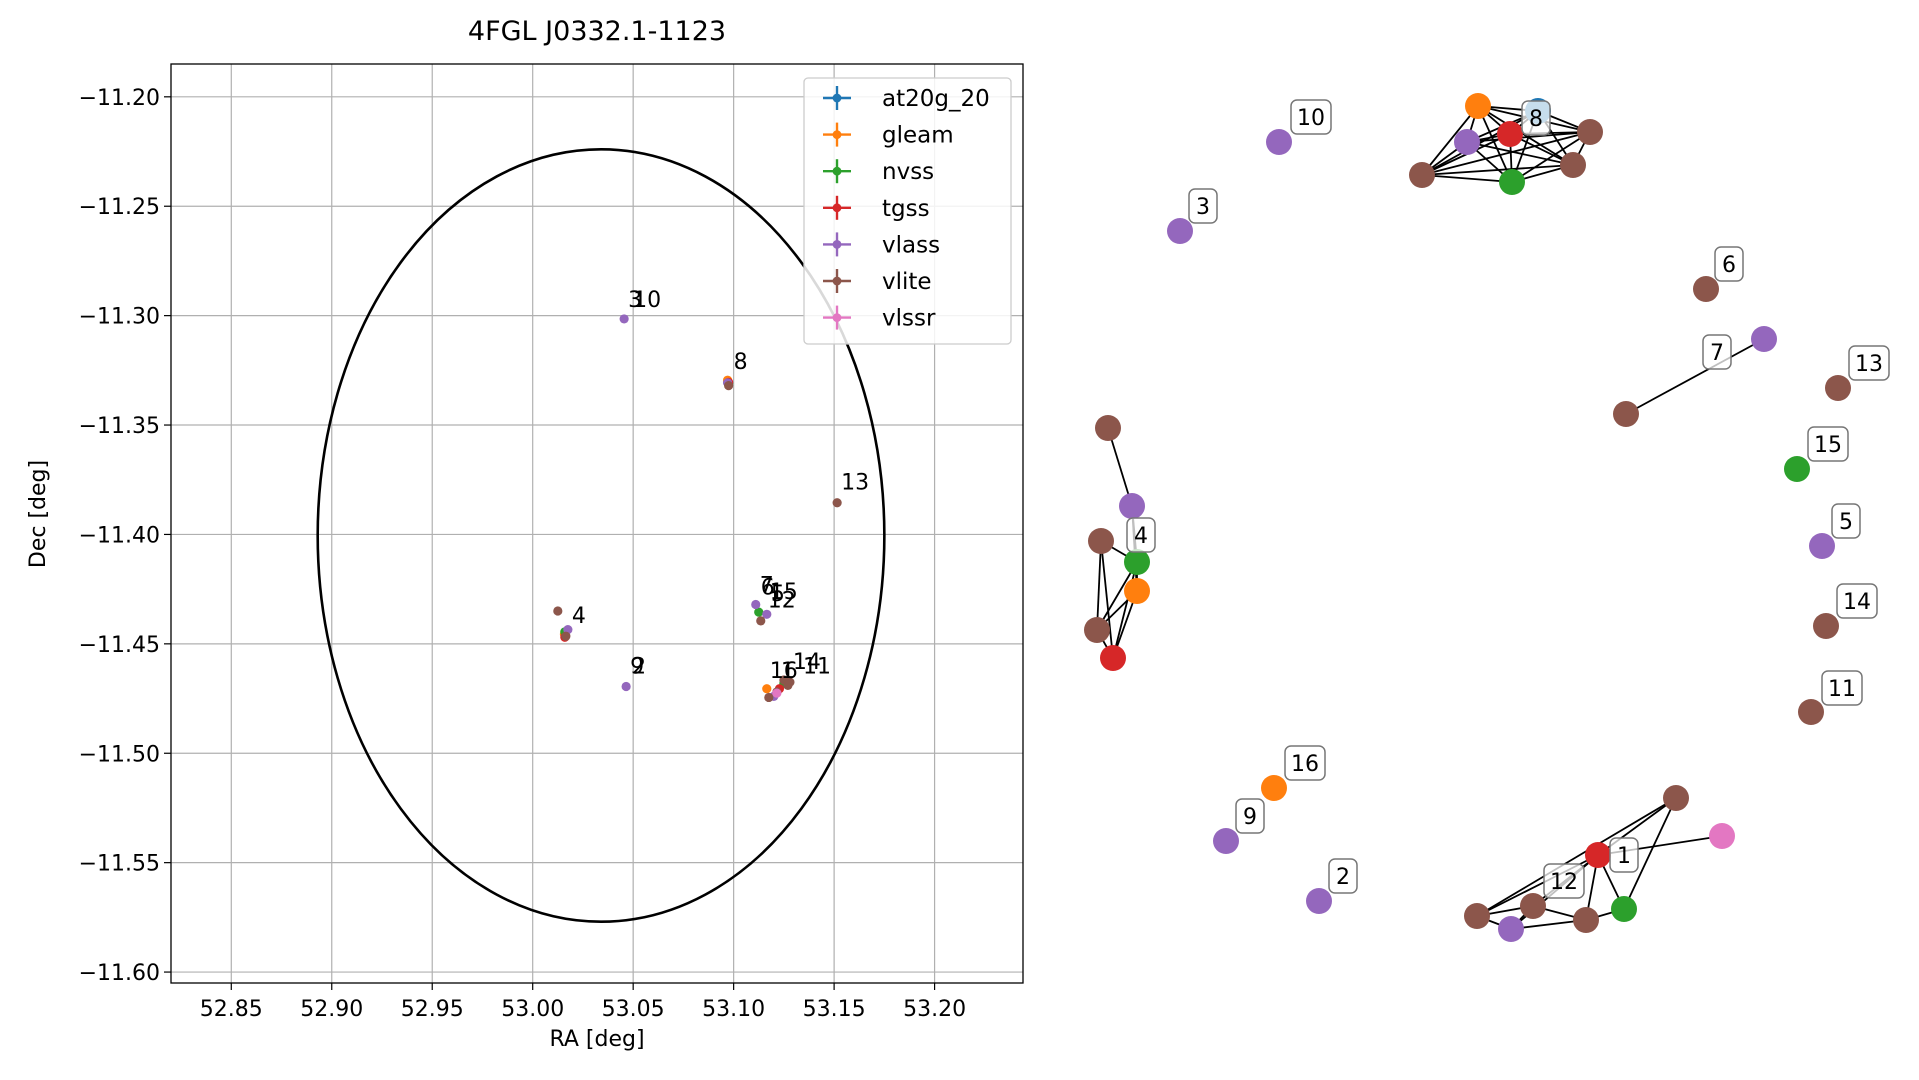  What do you see at coordinates (432, 1009) in the screenshot?
I see `x-tick-label: 52.95` at bounding box center [432, 1009].